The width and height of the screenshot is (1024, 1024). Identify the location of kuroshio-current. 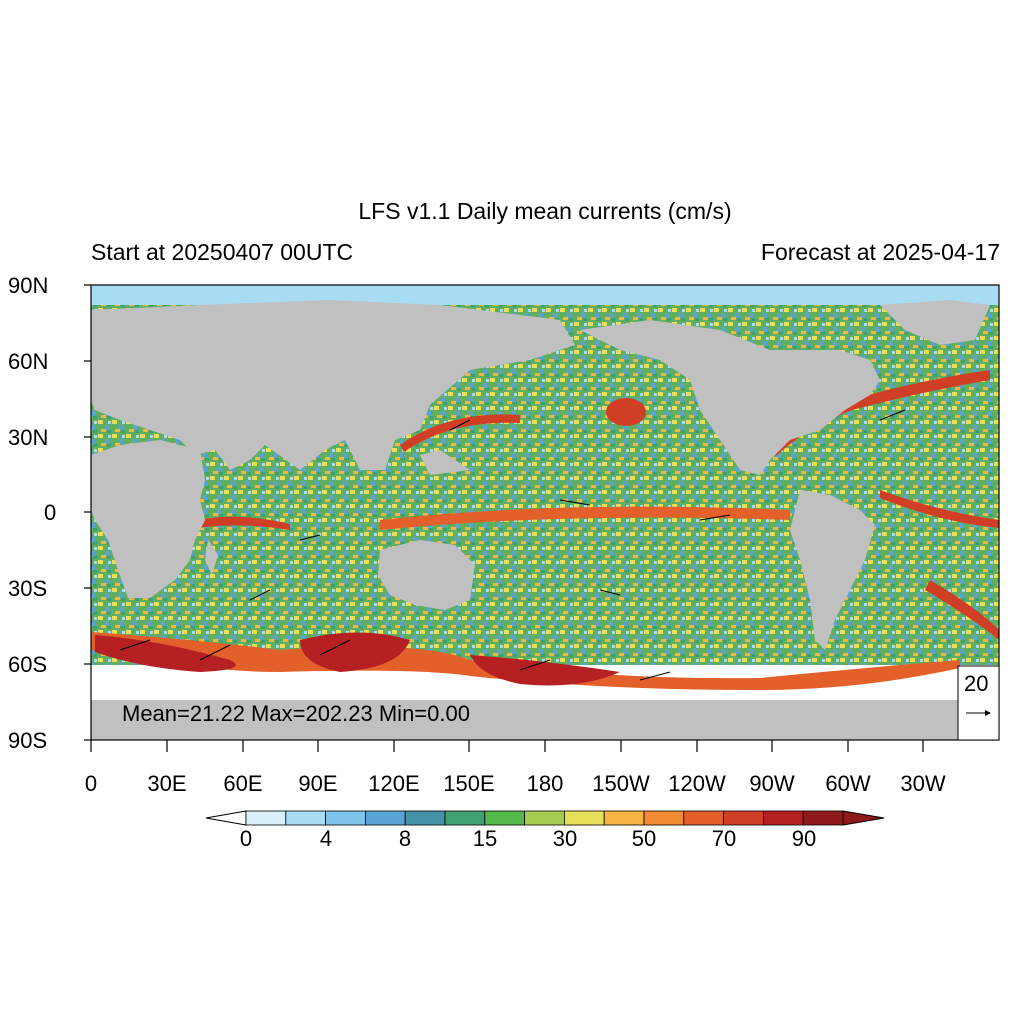
(460, 433).